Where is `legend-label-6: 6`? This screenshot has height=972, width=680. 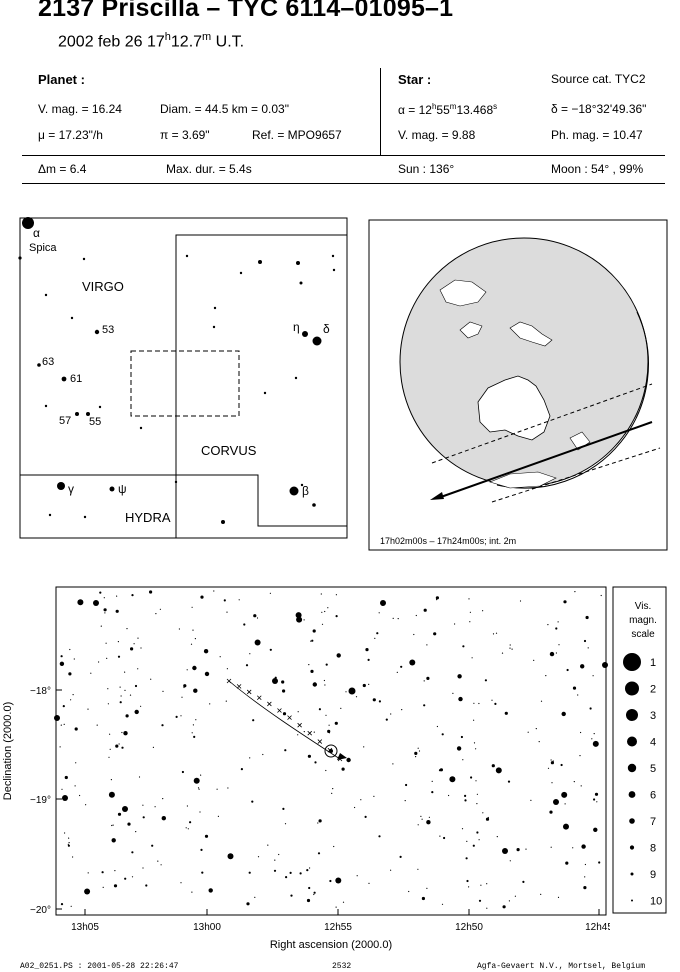
legend-label-6: 6 is located at coordinates (653, 796).